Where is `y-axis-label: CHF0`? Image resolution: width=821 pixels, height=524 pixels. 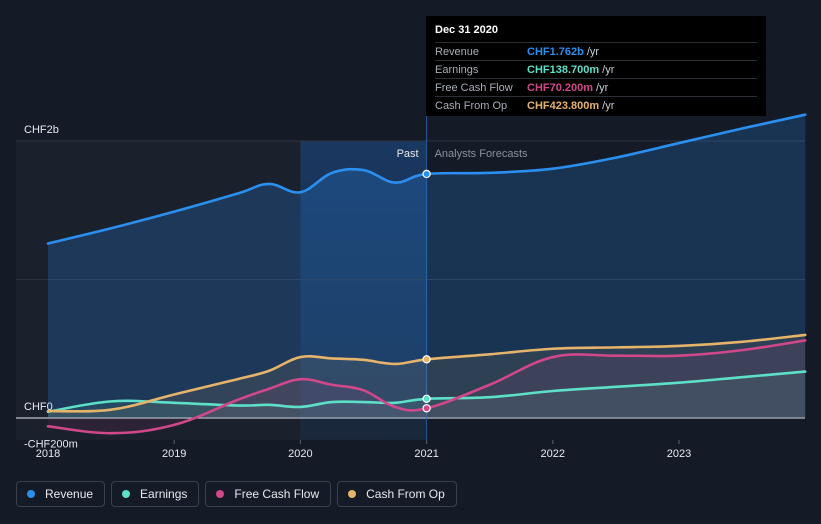
y-axis-label: CHF0 is located at coordinates (38, 407).